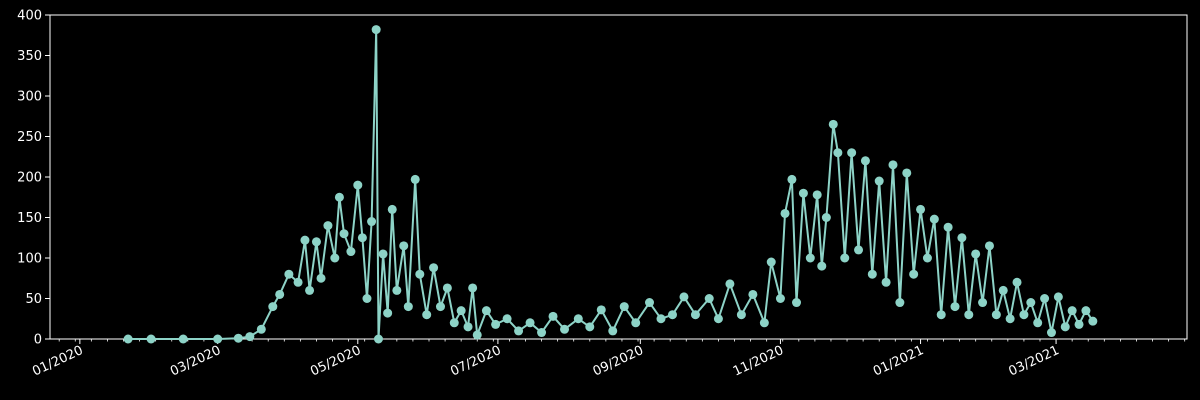 Image resolution: width=1200 pixels, height=400 pixels. Describe the element at coordinates (57, 361) in the screenshot. I see `x-tick-label: 01/2020` at that location.